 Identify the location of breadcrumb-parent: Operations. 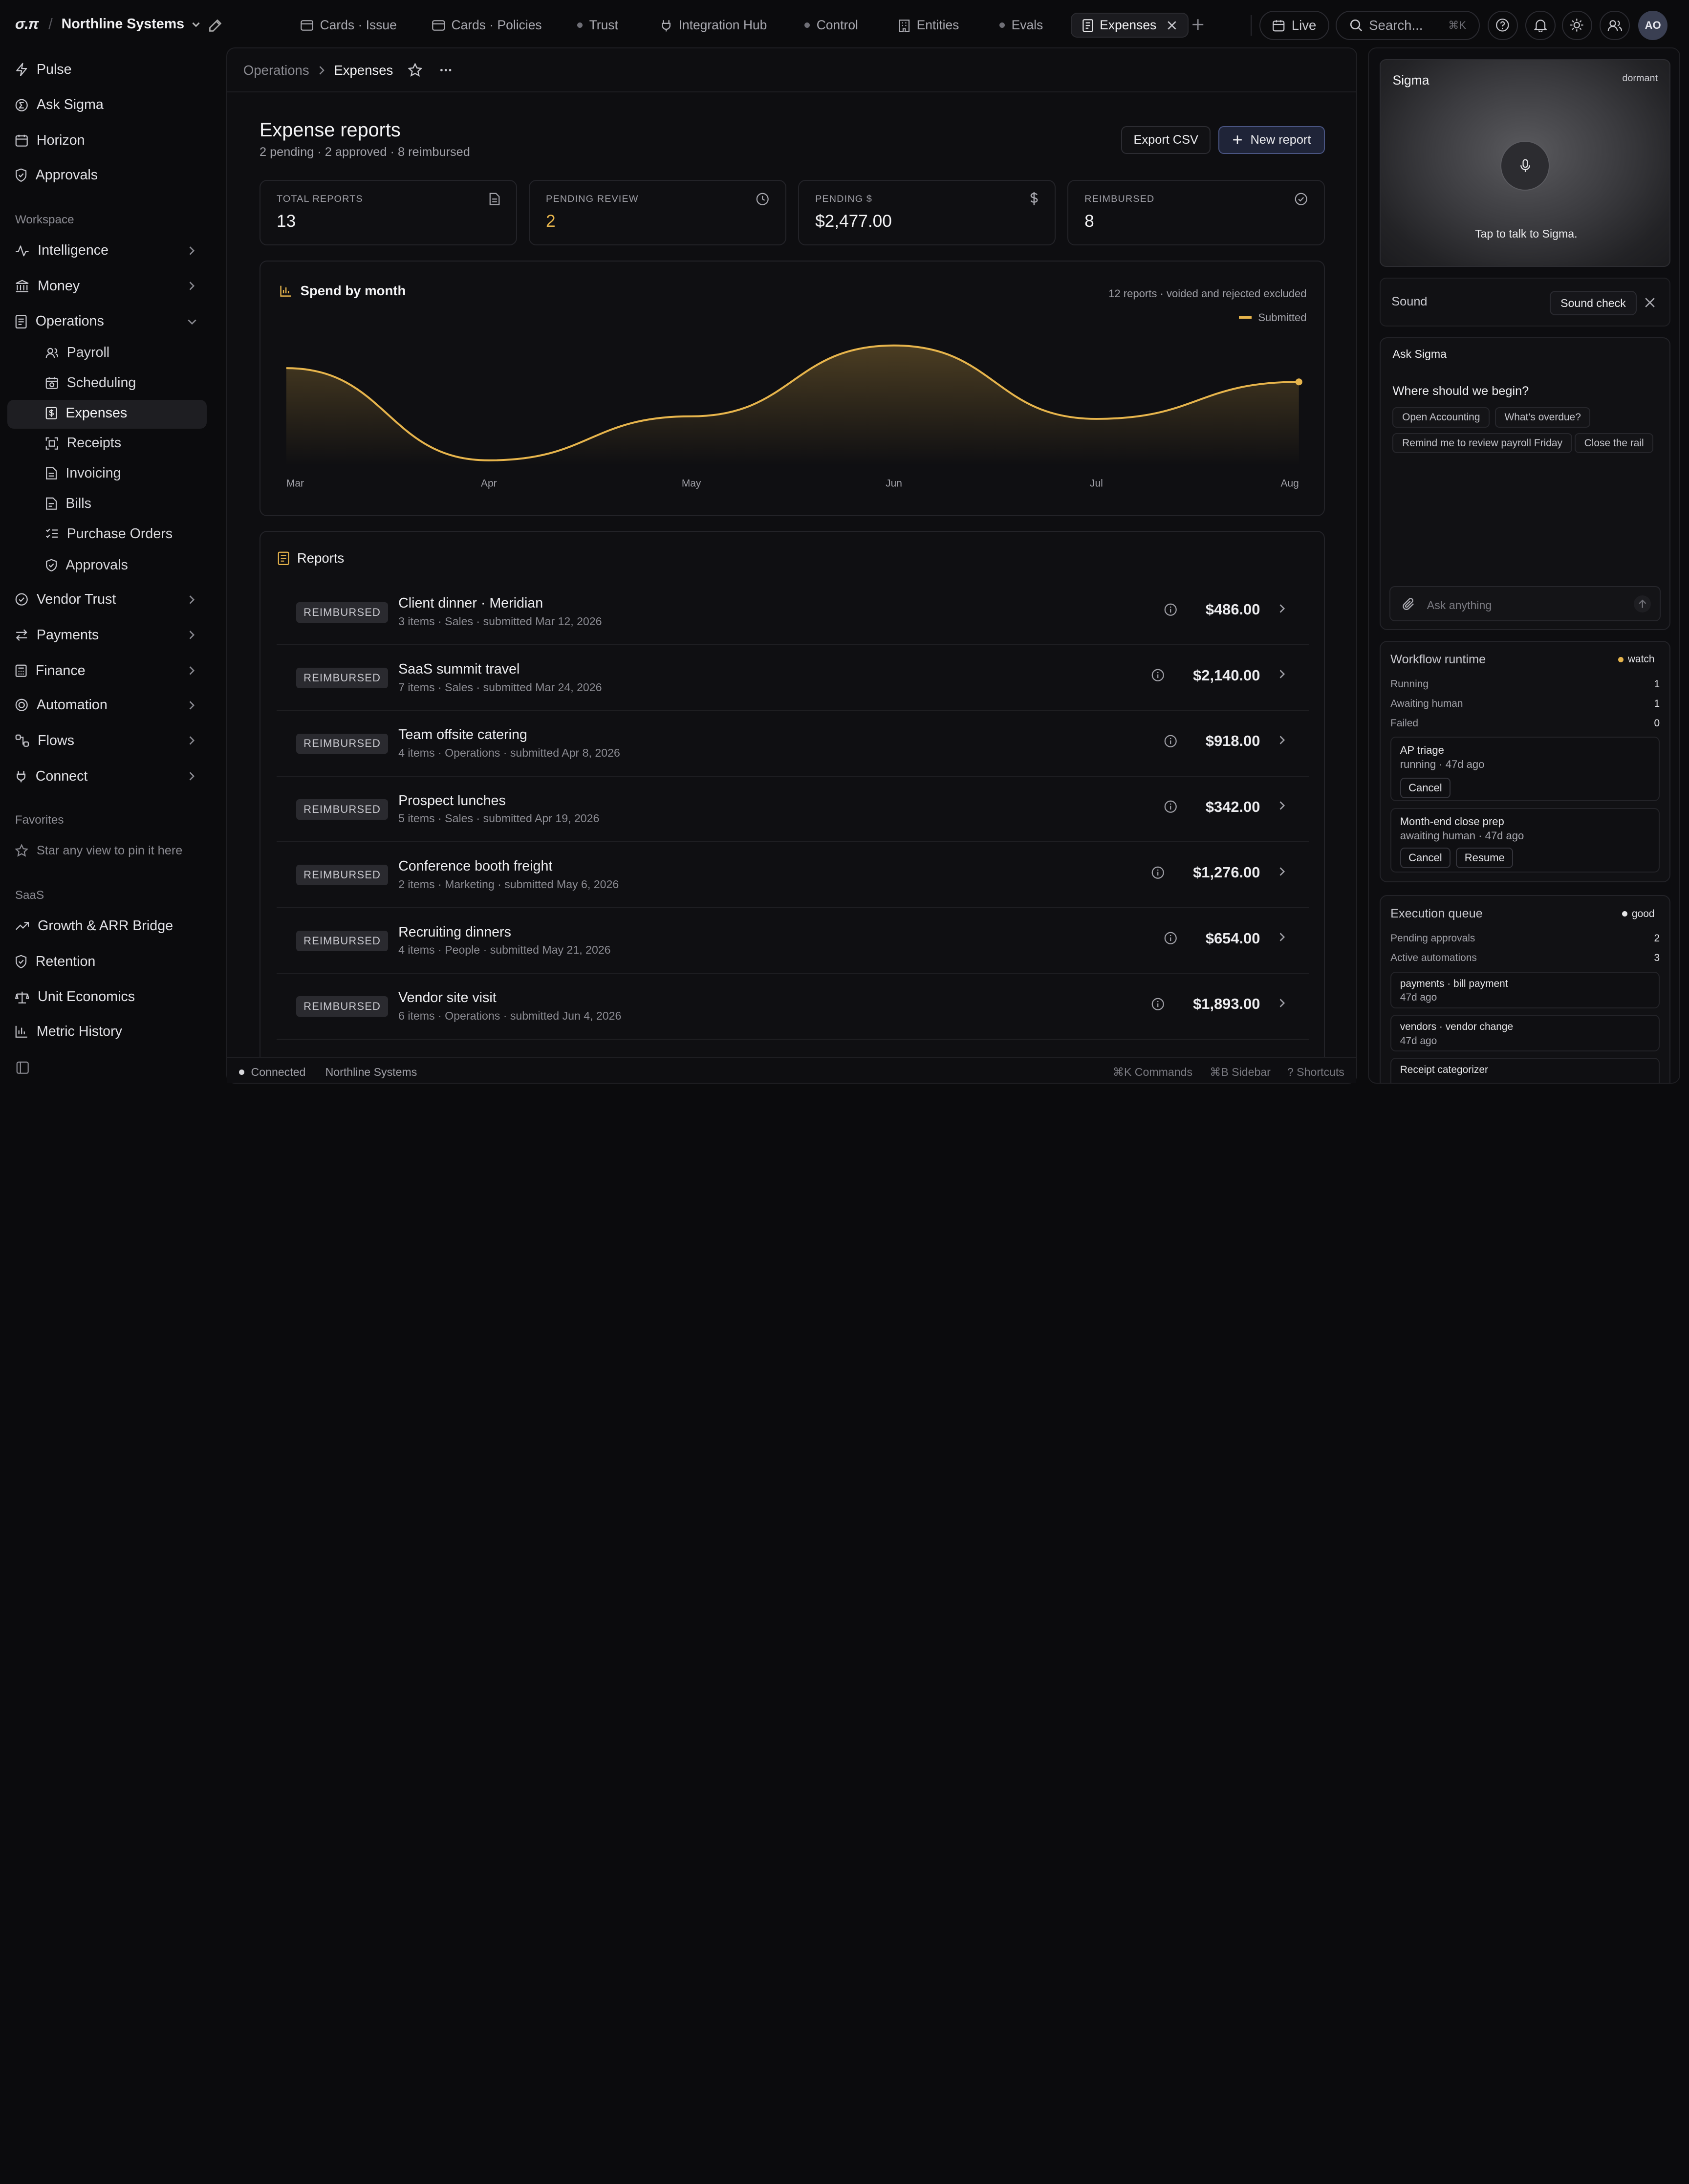
(276, 70).